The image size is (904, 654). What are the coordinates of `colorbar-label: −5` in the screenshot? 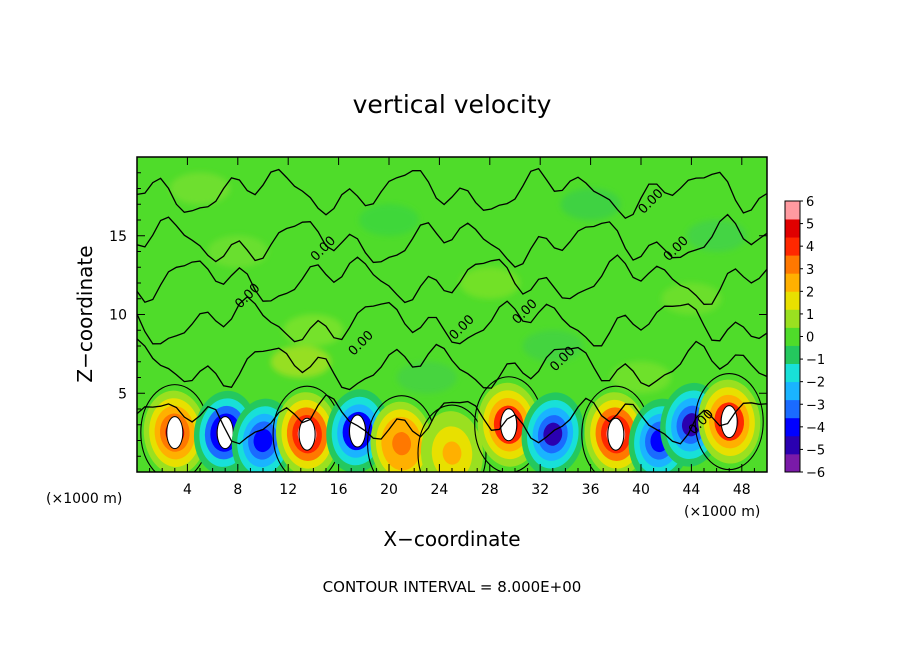 It's located at (815, 450).